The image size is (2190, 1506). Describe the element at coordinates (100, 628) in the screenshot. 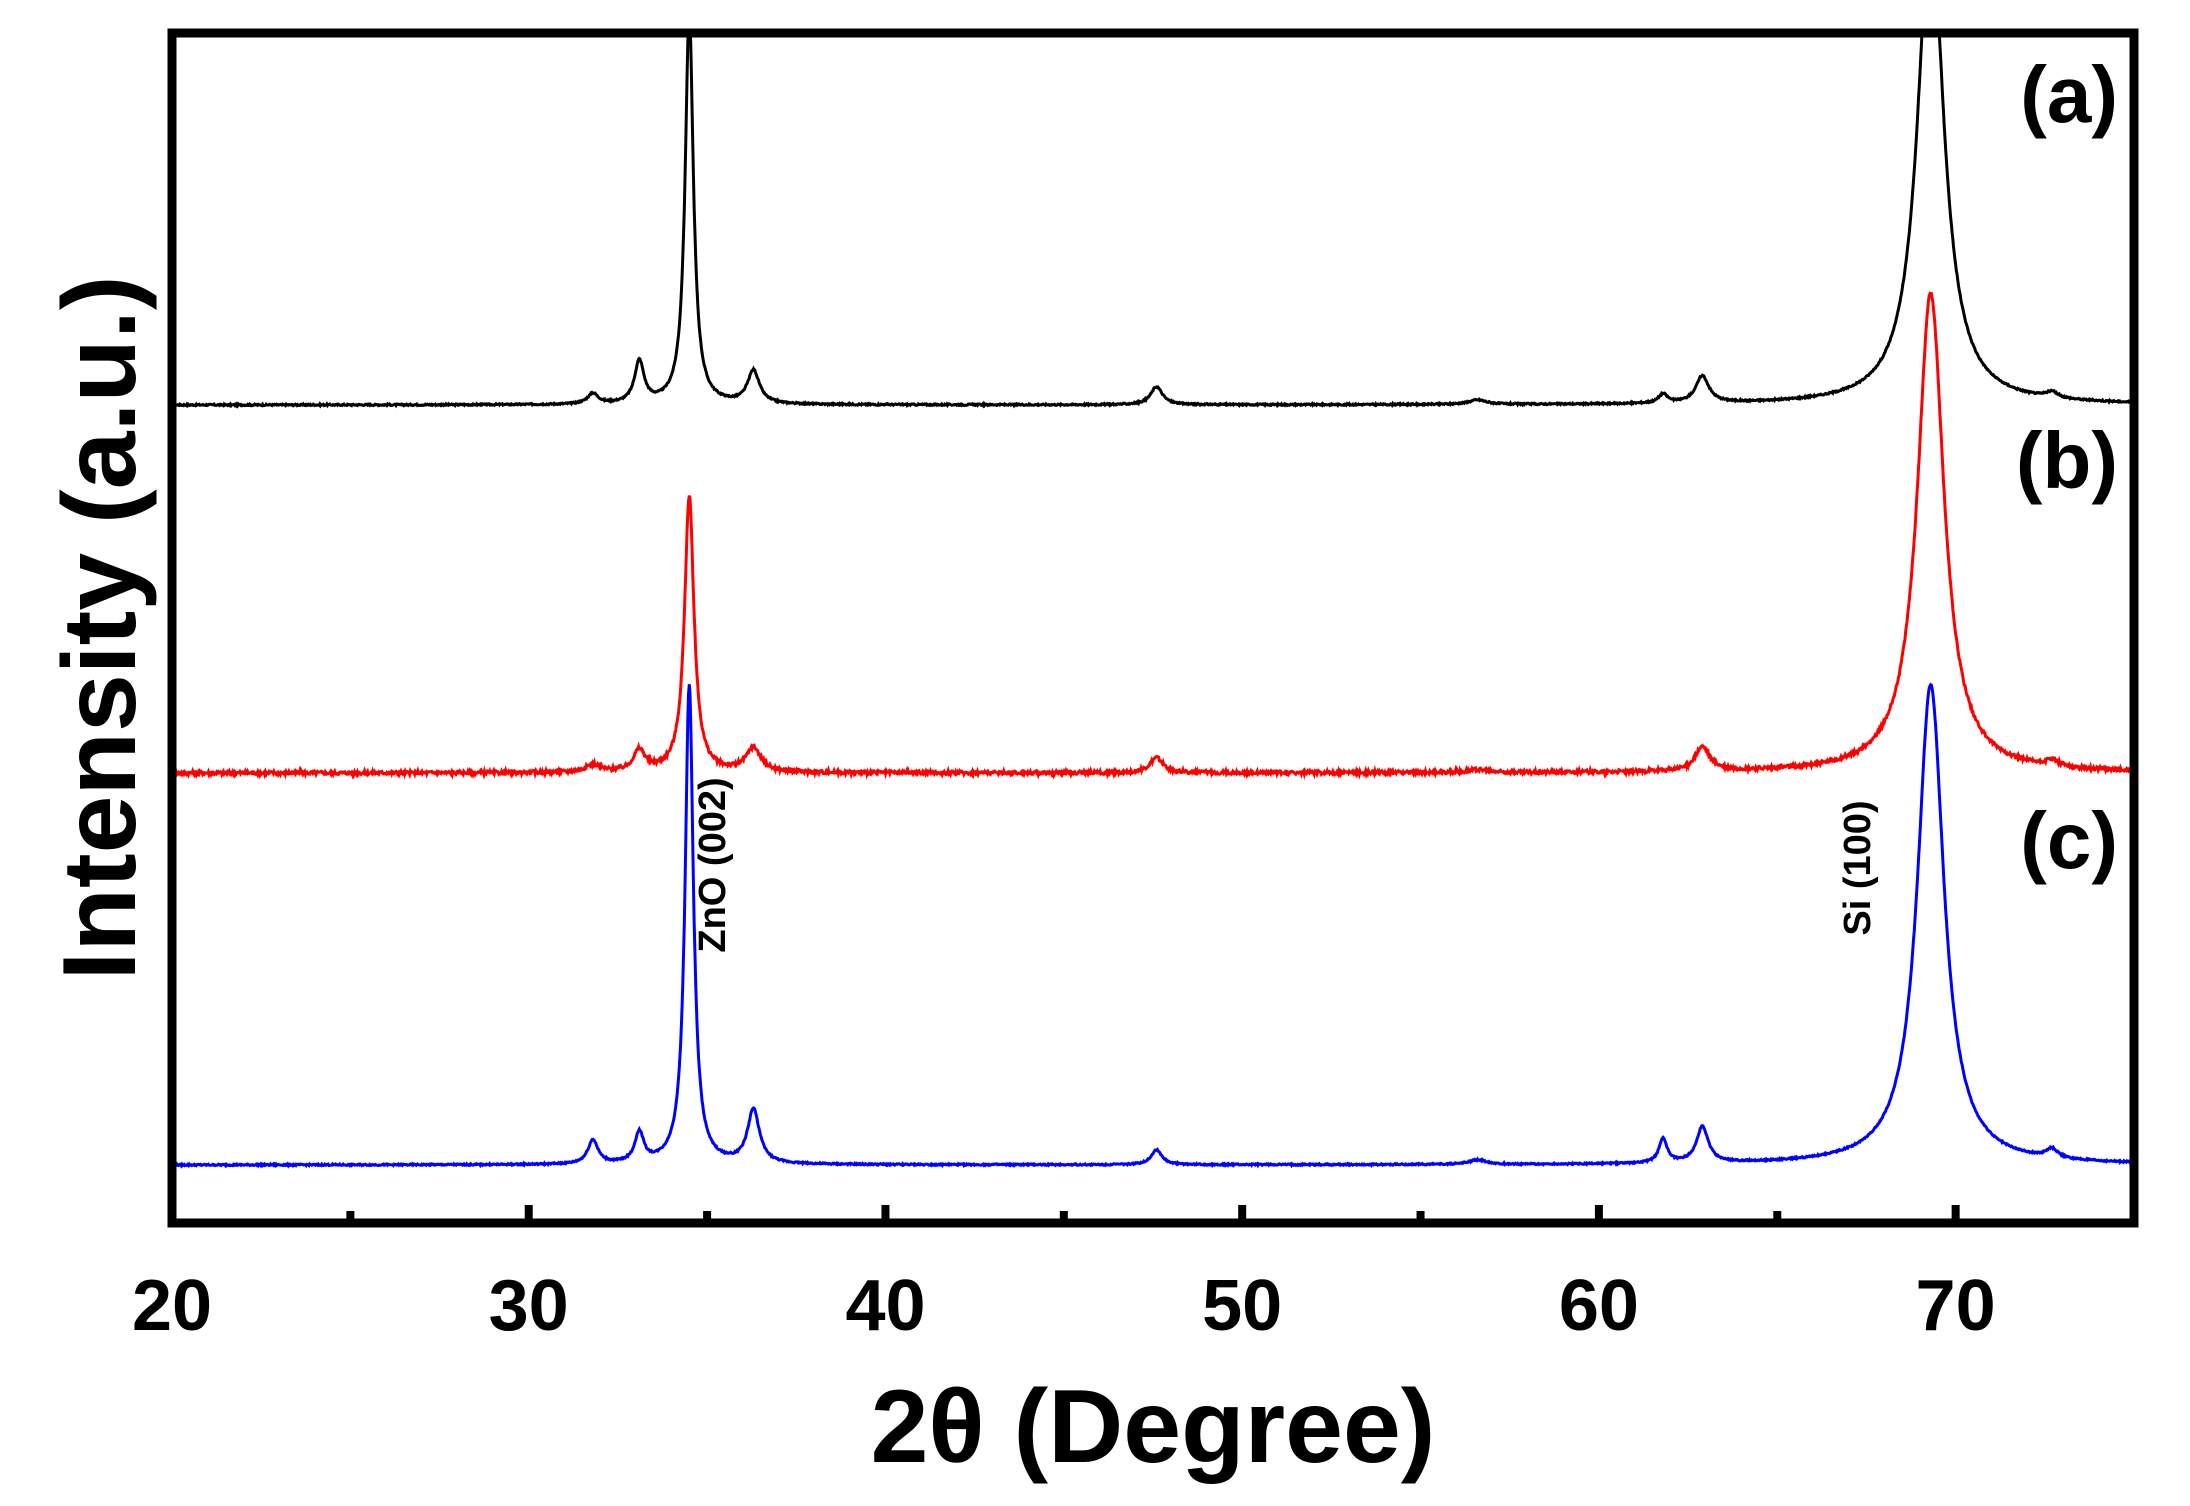

I see `y-axis-label: Intensity (a.u.)` at that location.